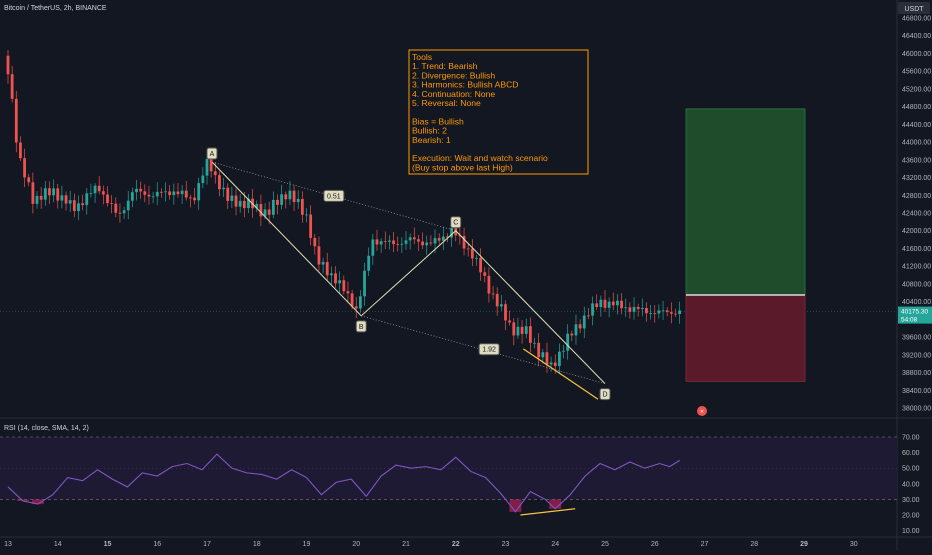 Image resolution: width=932 pixels, height=555 pixels. What do you see at coordinates (462, 167) in the screenshot?
I see `analysis-note-line: (Buy stop above last High)` at bounding box center [462, 167].